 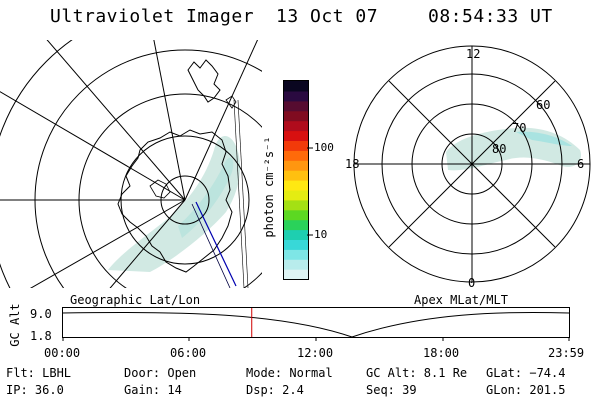 What do you see at coordinates (135, 300) in the screenshot?
I see `geo-map-label: Geographic Lat/Lon` at bounding box center [135, 300].